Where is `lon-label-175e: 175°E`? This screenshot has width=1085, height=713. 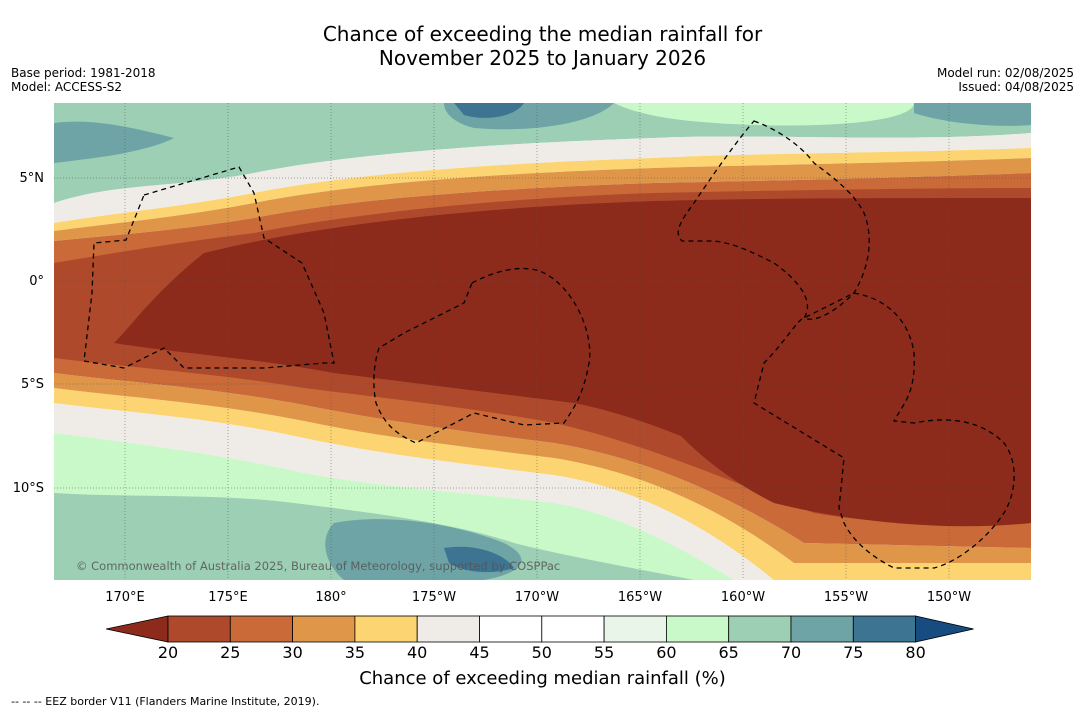 lon-label-175e: 175°E is located at coordinates (228, 597).